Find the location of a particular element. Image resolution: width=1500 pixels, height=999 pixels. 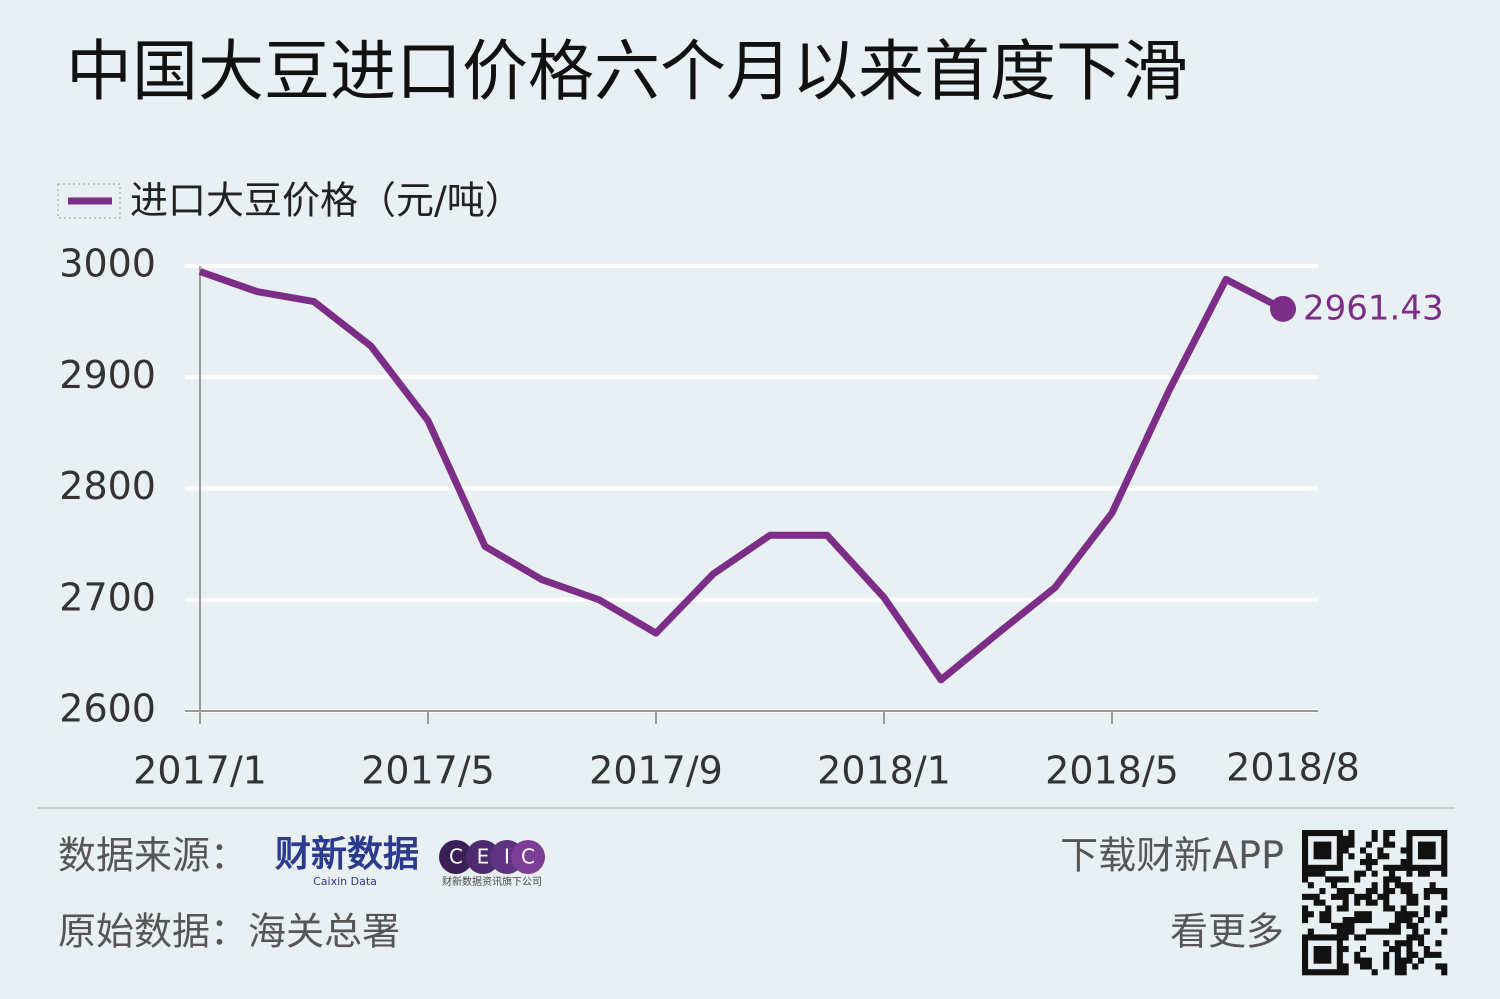

app-text: 下载财新APP is located at coordinates (1172, 856).